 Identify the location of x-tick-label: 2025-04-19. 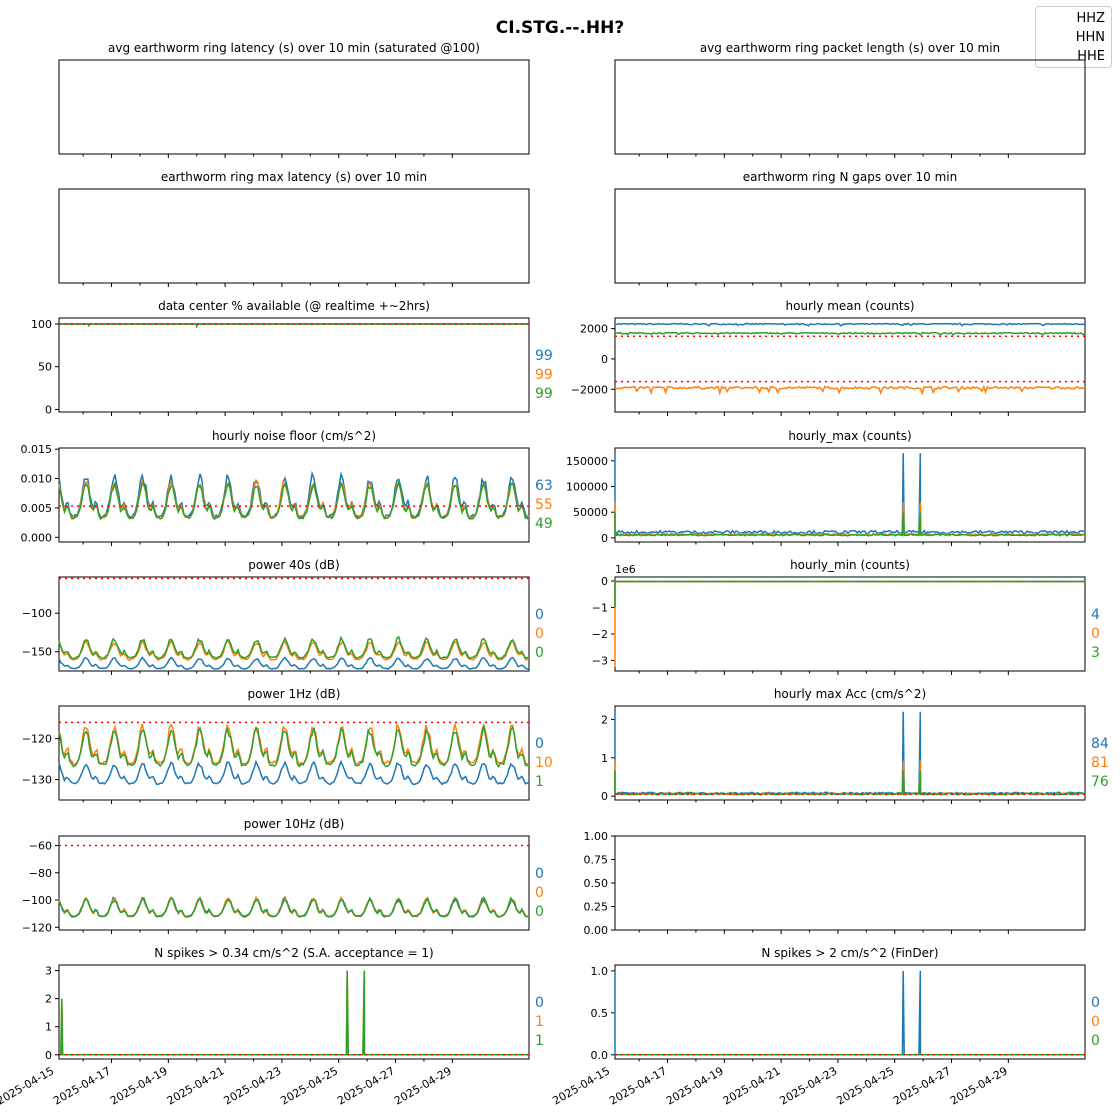
(695, 1085).